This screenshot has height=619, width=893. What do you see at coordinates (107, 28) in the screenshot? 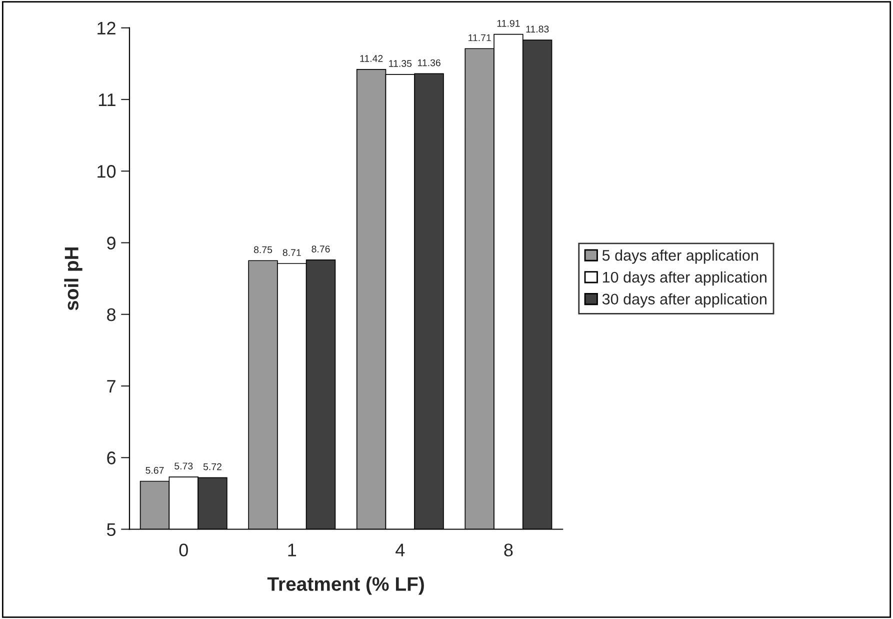
I see `y-tick-label: 12` at bounding box center [107, 28].